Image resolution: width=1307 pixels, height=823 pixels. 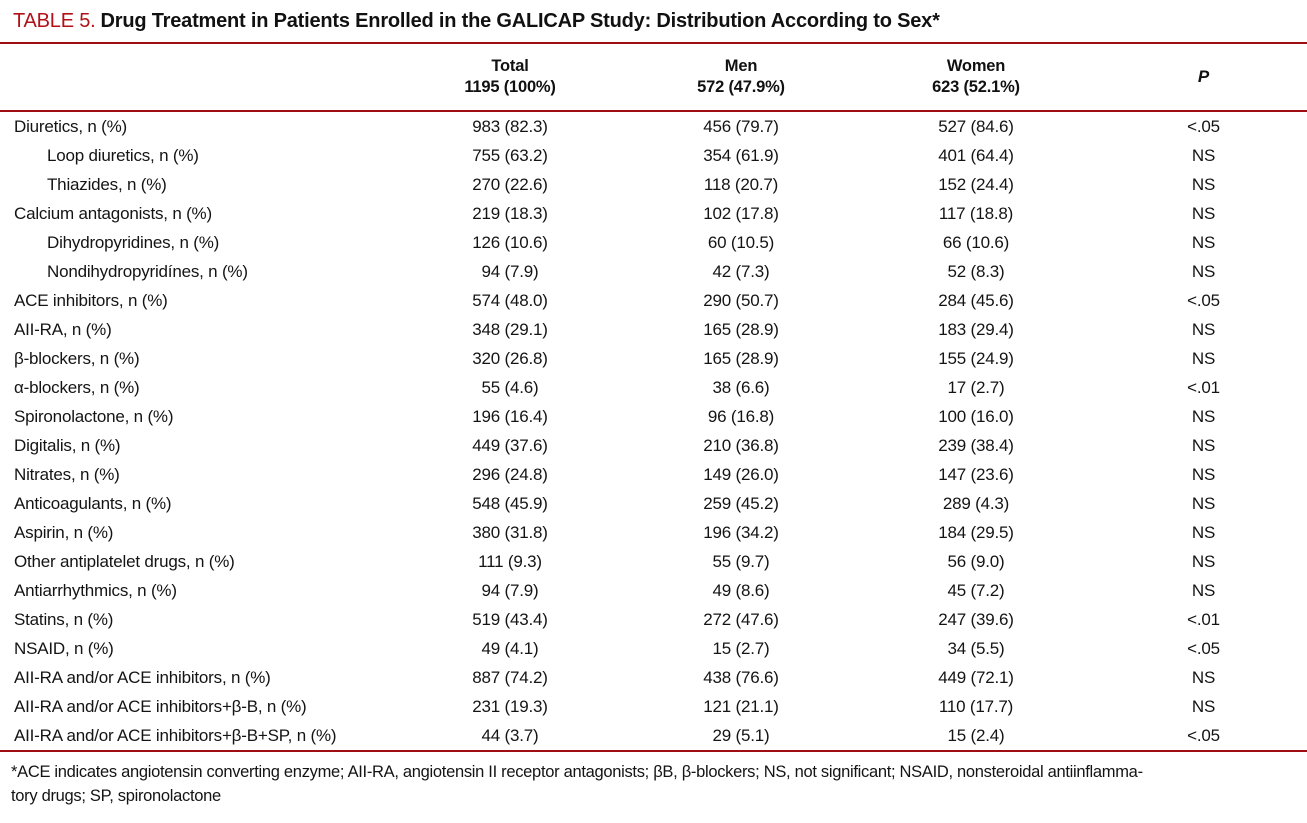 I want to click on cell-women: 155 (24.9), so click(x=976, y=358).